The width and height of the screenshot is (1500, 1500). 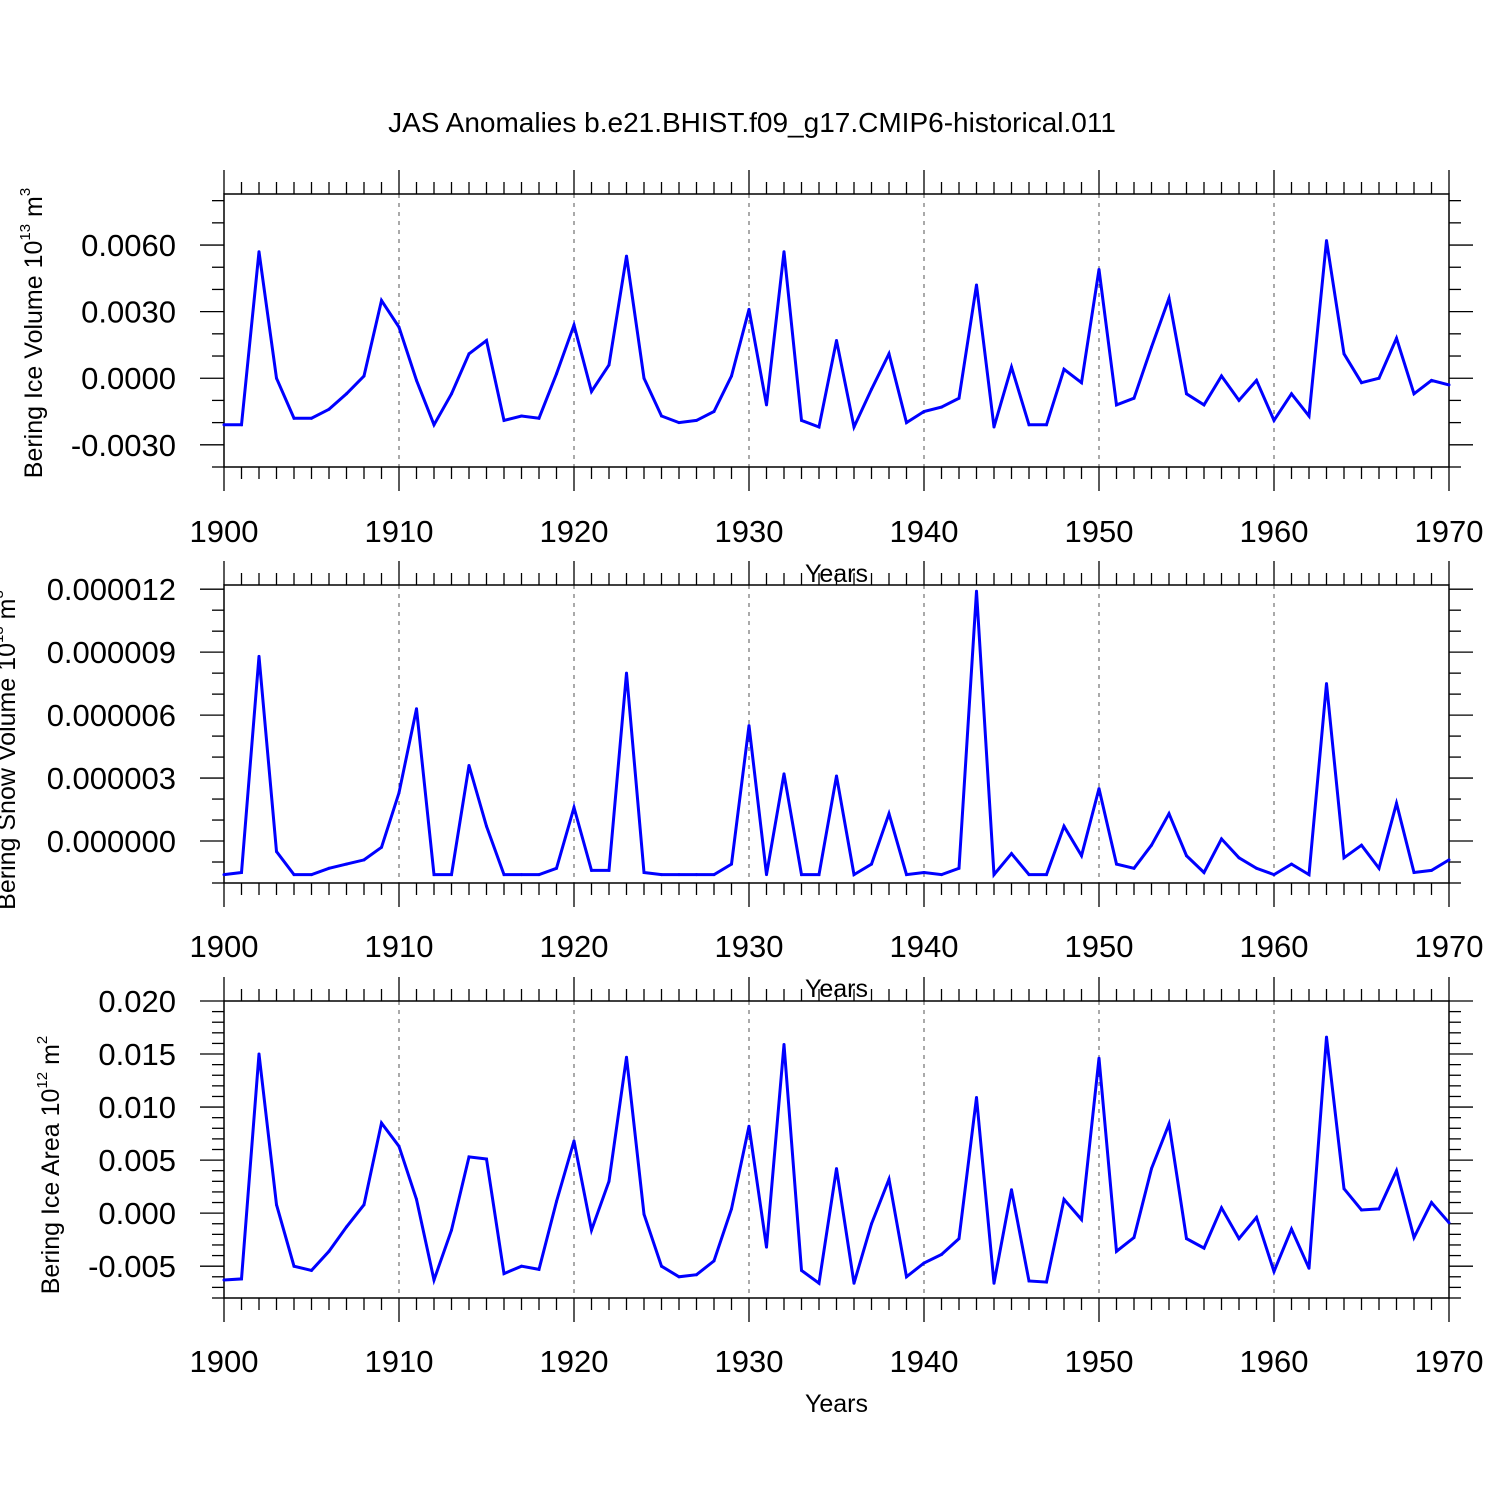 I want to click on x-axis-label: Years, so click(x=836, y=1404).